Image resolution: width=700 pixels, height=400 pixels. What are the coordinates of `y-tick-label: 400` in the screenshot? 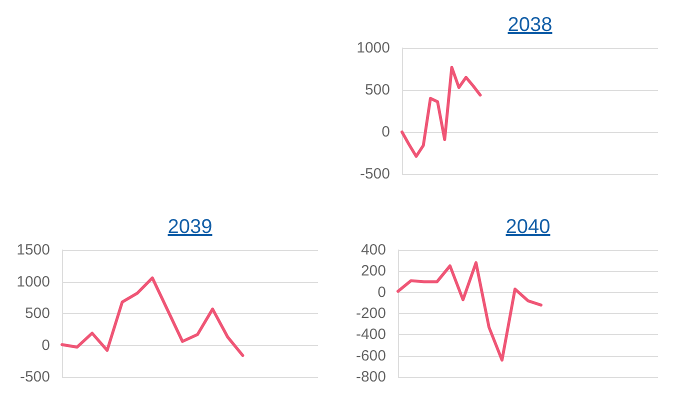 It's located at (373, 250).